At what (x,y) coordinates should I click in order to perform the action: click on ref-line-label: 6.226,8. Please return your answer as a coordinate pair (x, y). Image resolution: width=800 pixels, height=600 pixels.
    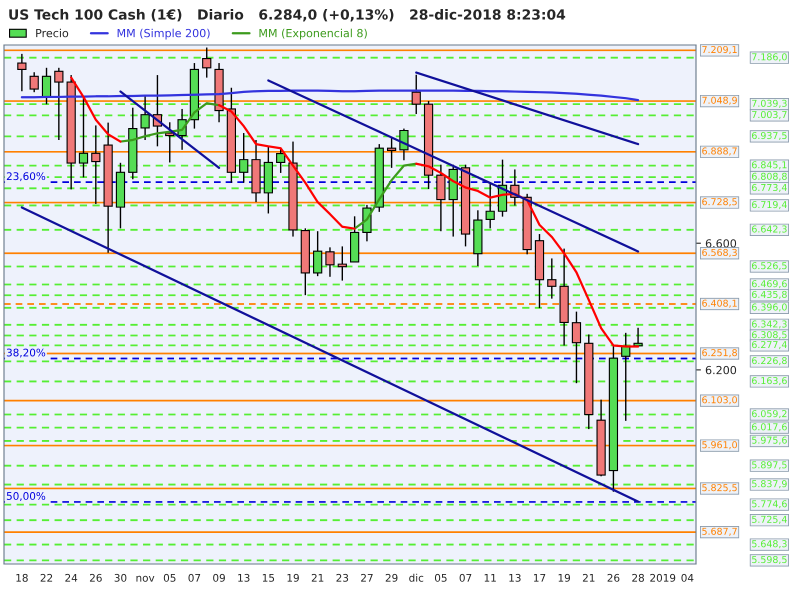
    Looking at the image, I should click on (769, 361).